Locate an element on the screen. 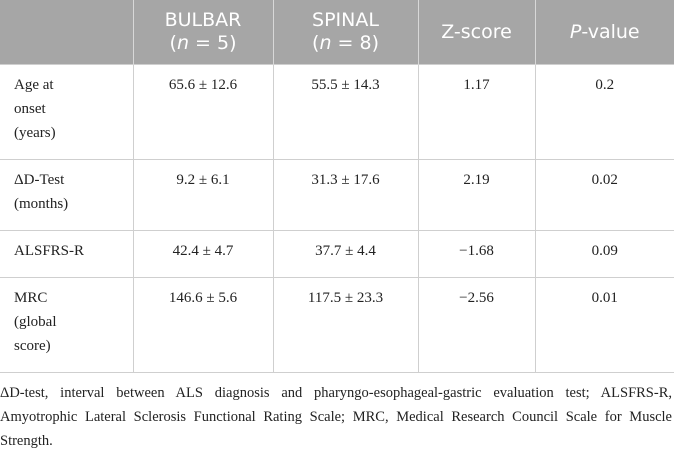  header-line: BULBAR is located at coordinates (203, 20).